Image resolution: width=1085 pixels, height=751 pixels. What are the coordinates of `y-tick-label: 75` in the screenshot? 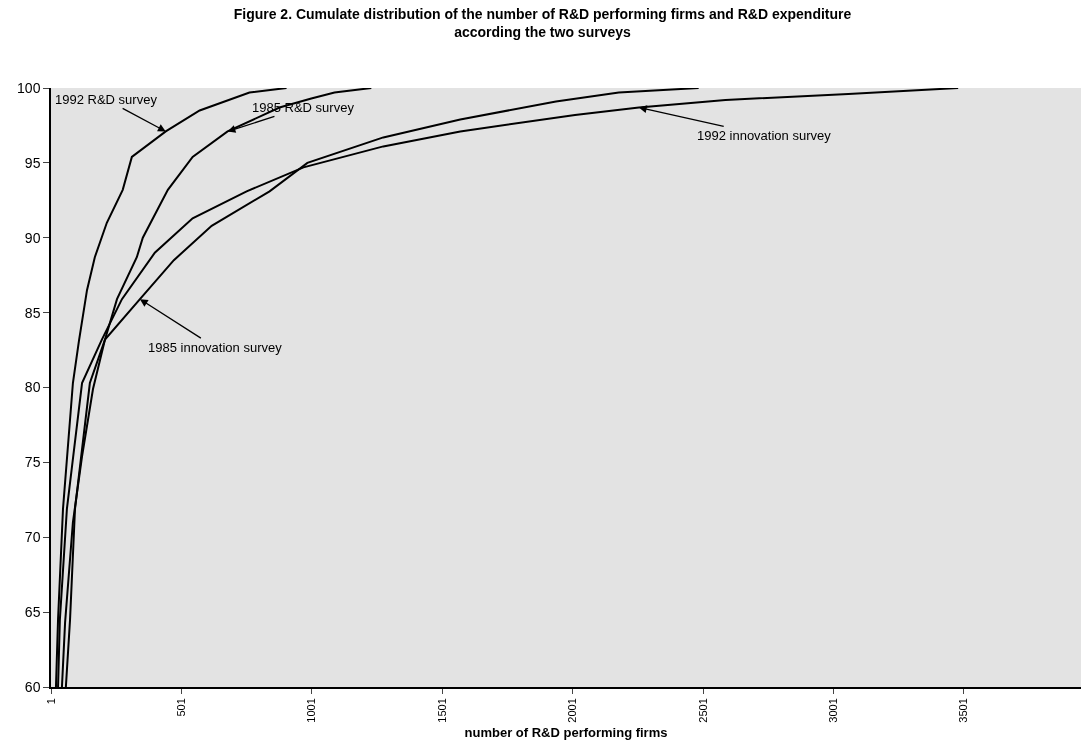 It's located at (32, 462).